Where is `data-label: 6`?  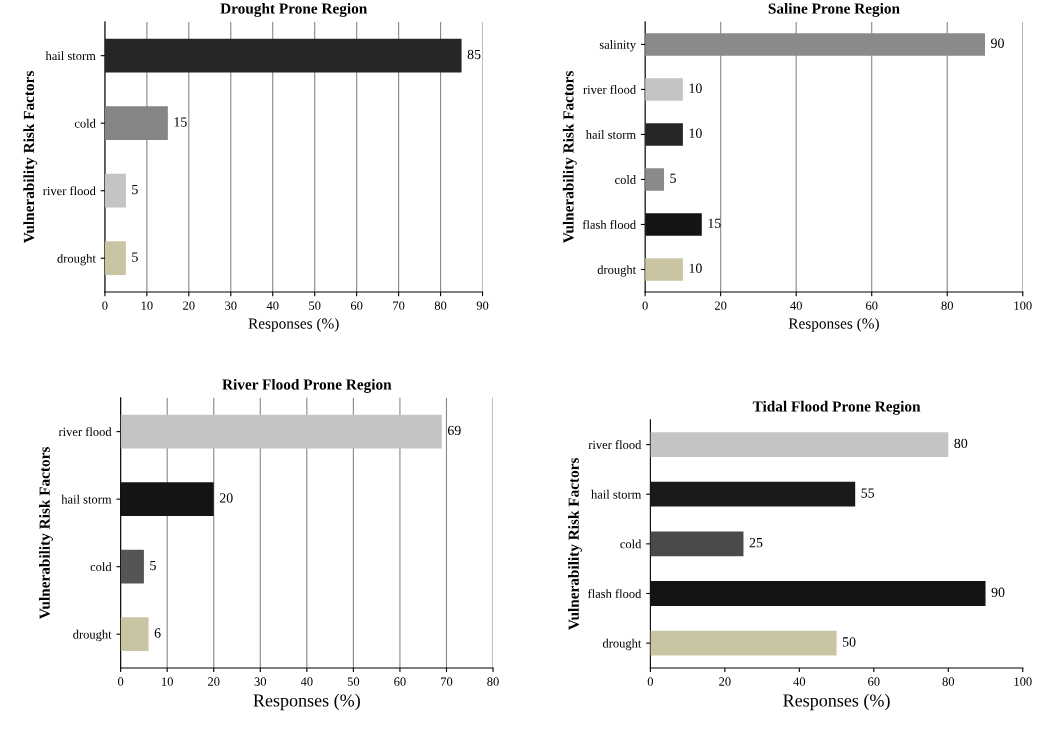
data-label: 6 is located at coordinates (157, 633).